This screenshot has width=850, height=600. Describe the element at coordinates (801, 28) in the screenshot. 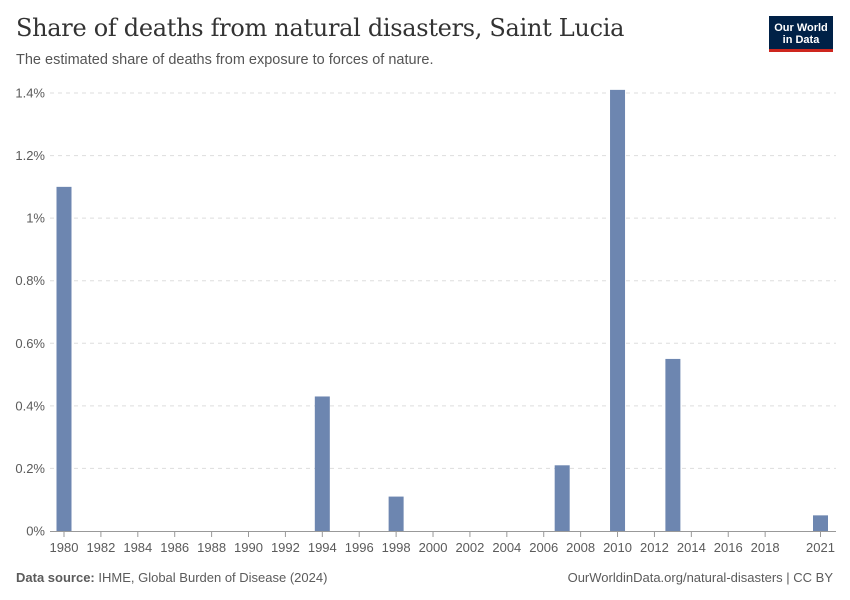

I see `logo-line-1: Our World` at that location.